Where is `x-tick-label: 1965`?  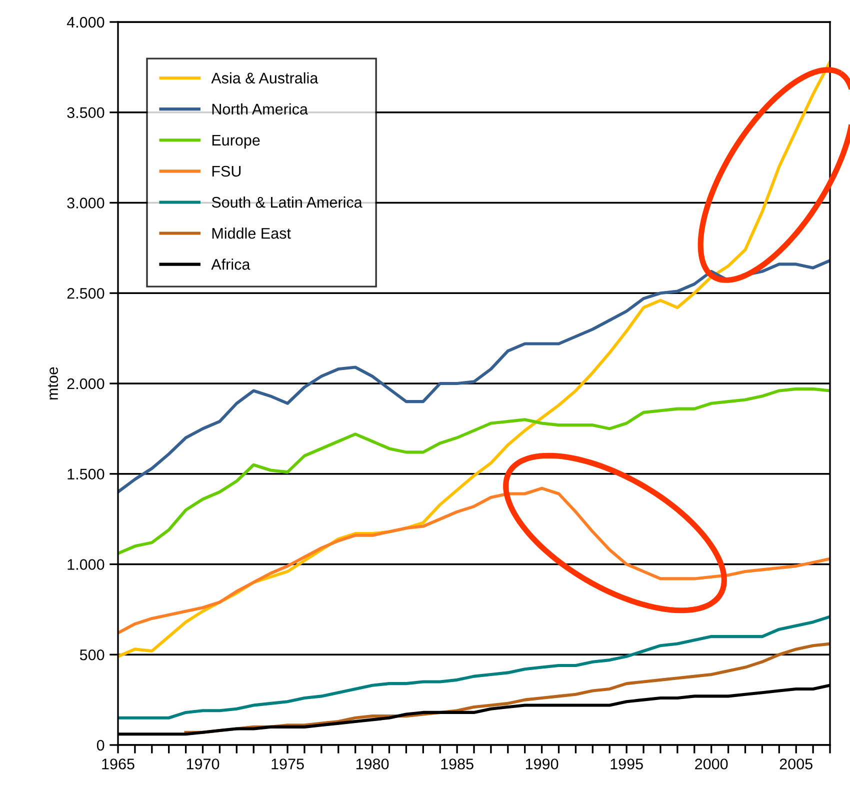 x-tick-label: 1965 is located at coordinates (118, 764).